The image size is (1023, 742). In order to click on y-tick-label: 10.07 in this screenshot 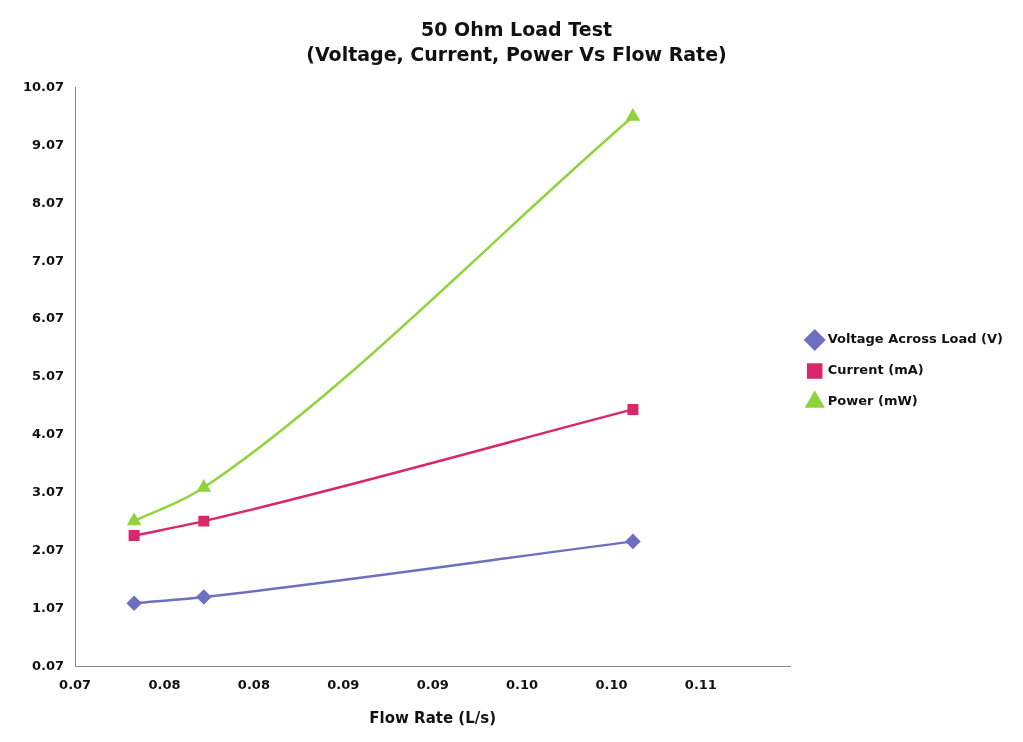, I will do `click(44, 86)`.